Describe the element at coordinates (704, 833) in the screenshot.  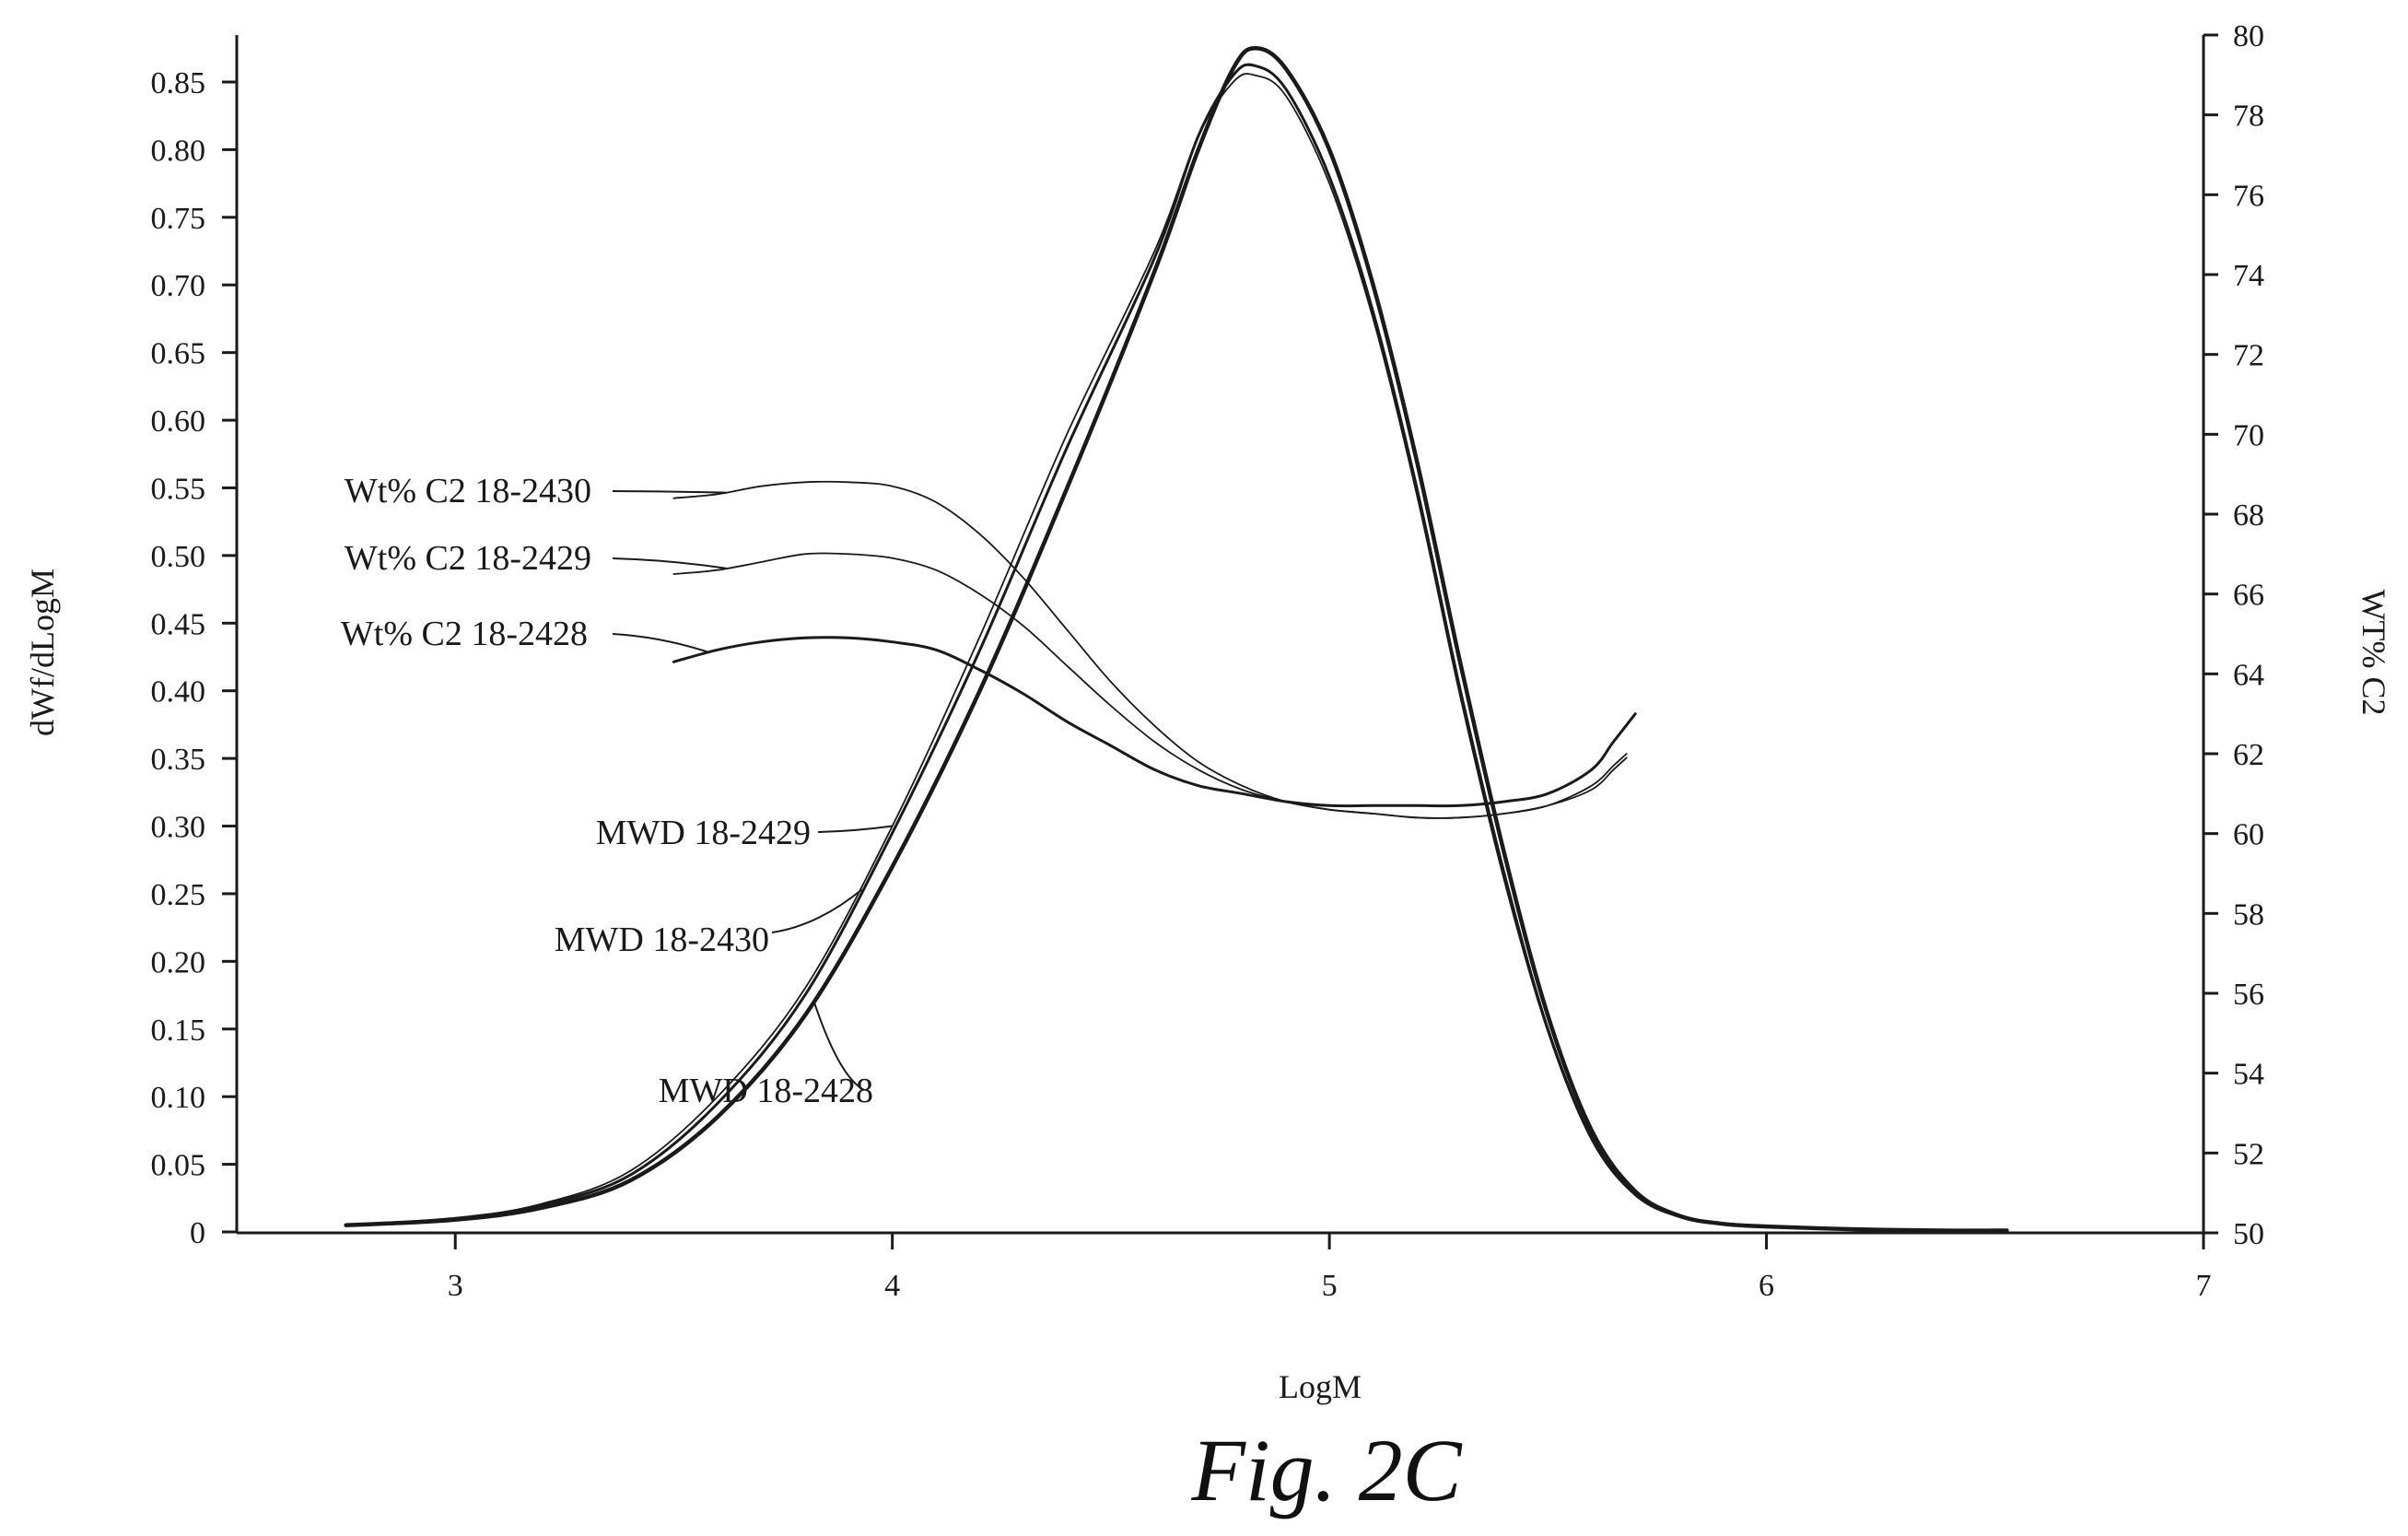
I see `annotation-label-mwd-18-2429: MWD 18-2429` at that location.